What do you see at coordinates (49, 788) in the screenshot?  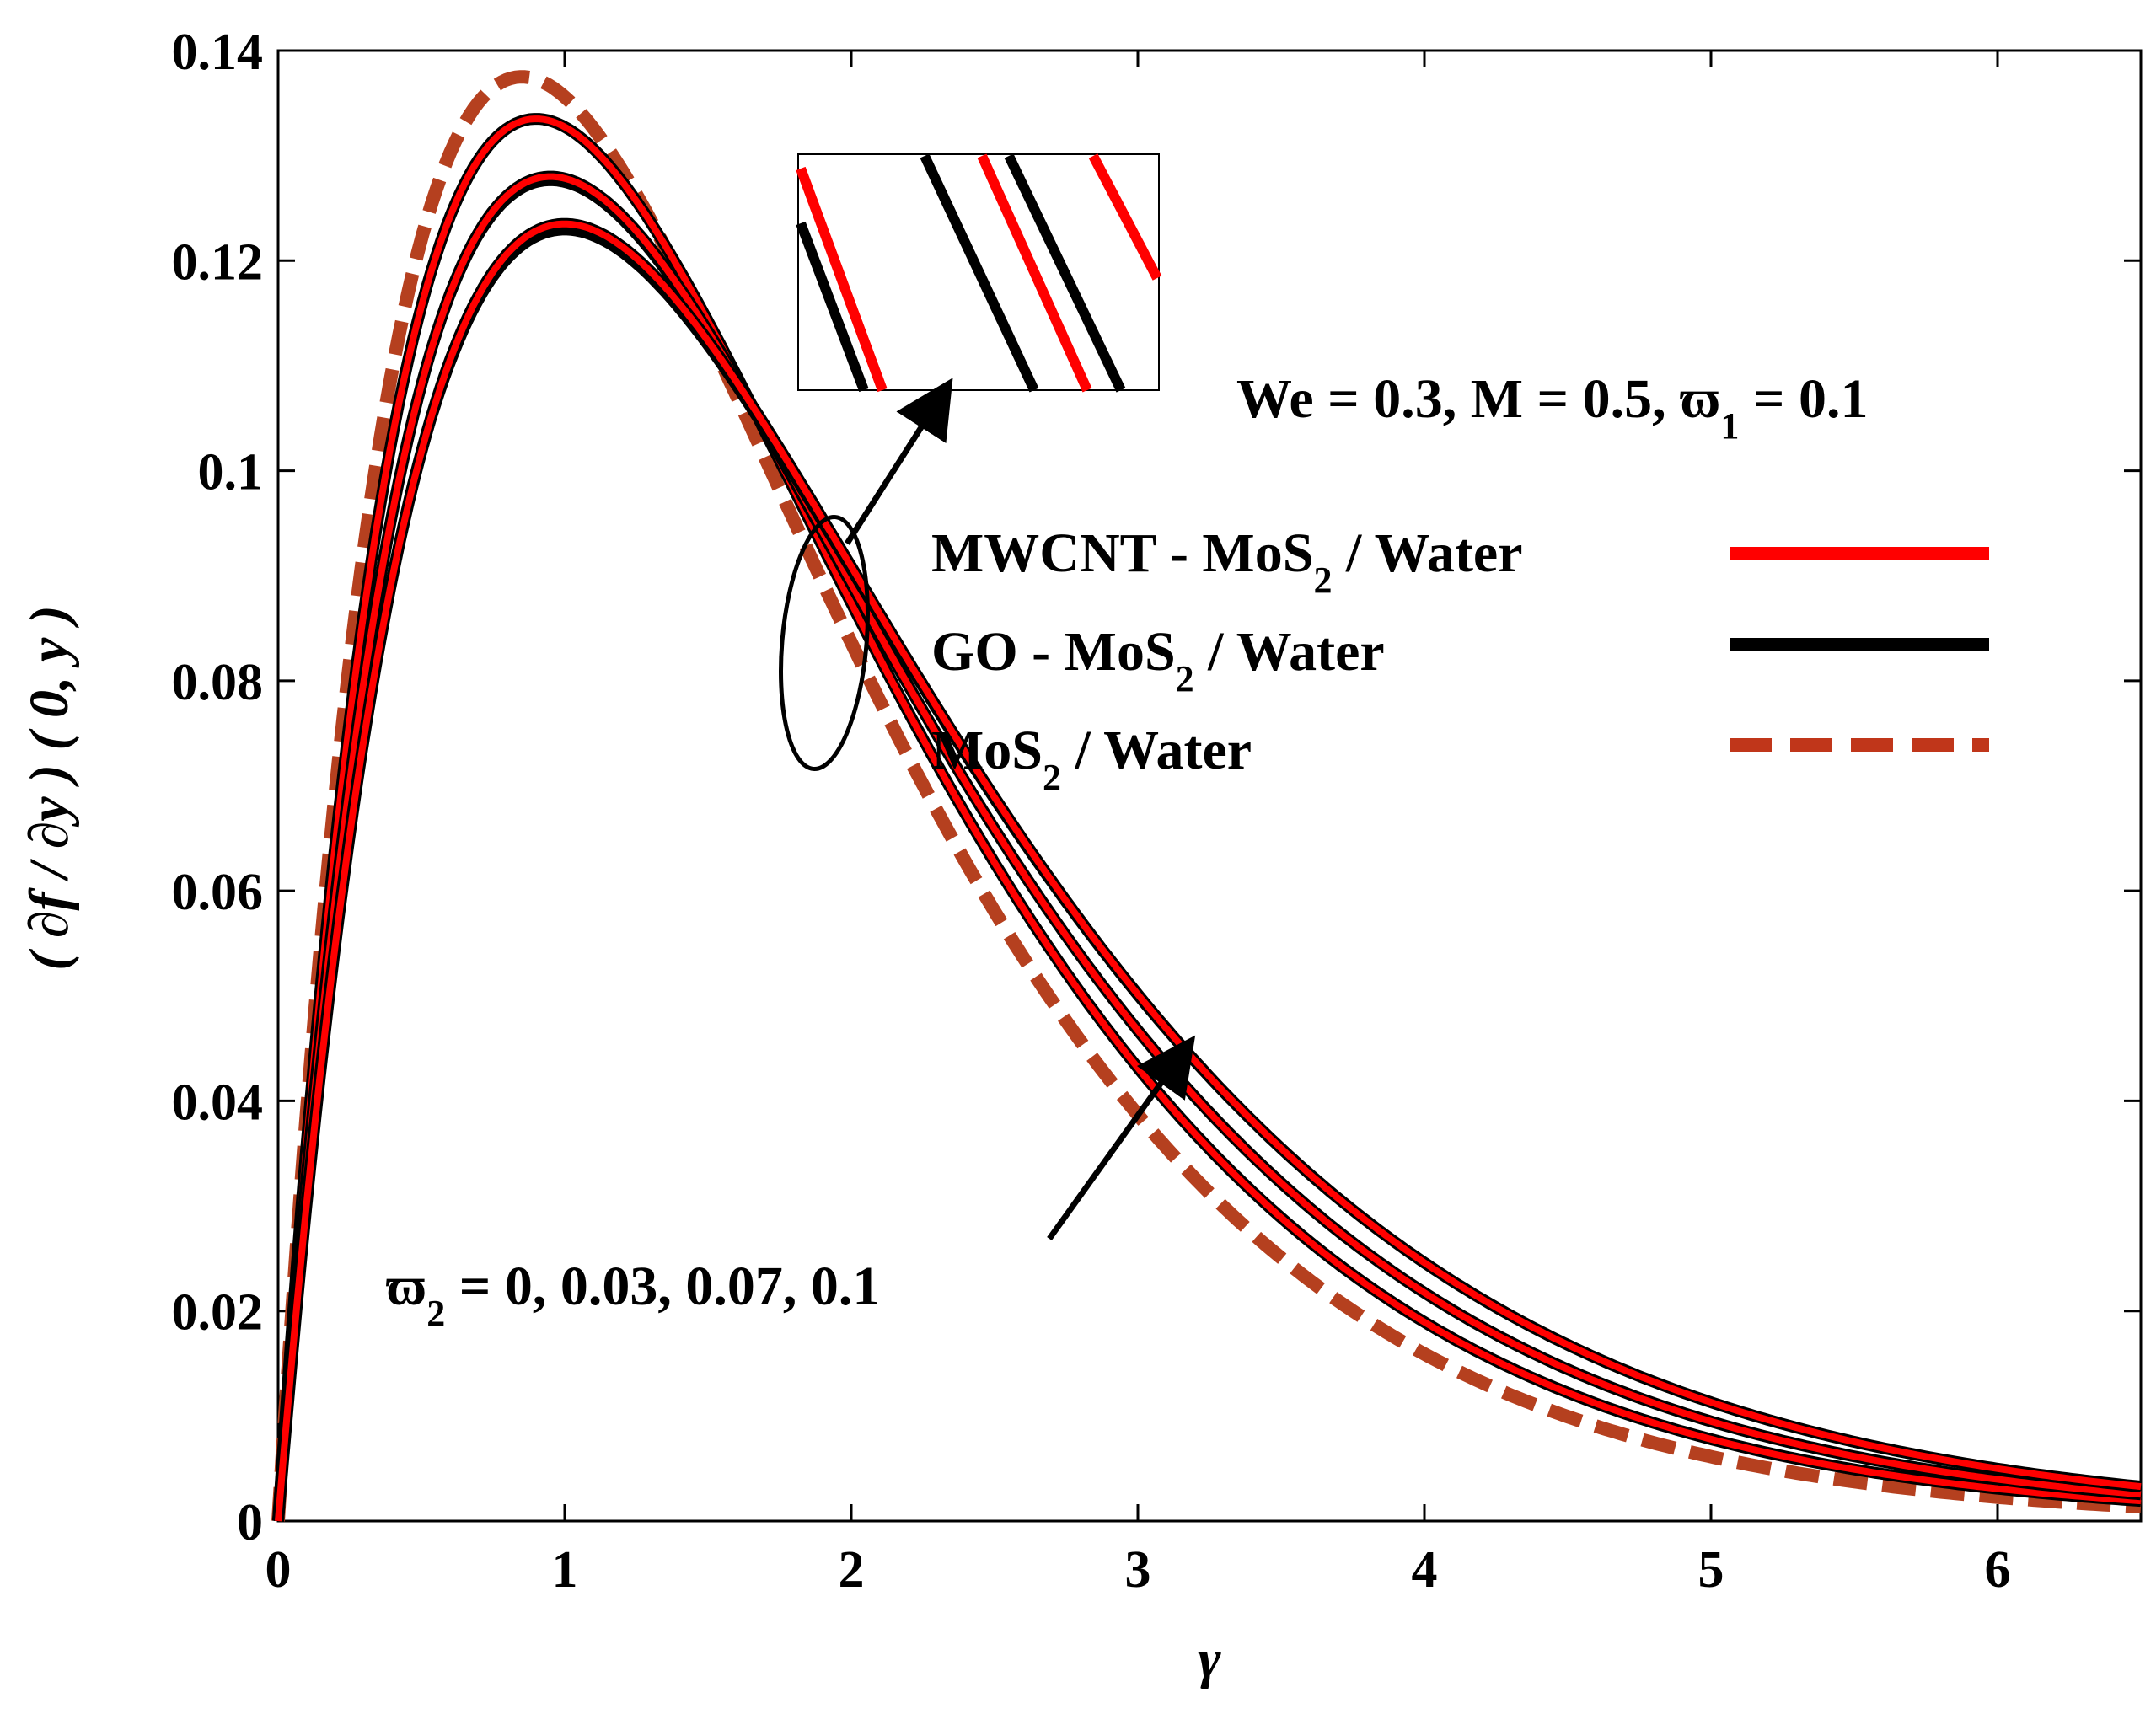 I see `y-axis-label: ( ∂f / ∂y ) ( 0, y )` at bounding box center [49, 788].